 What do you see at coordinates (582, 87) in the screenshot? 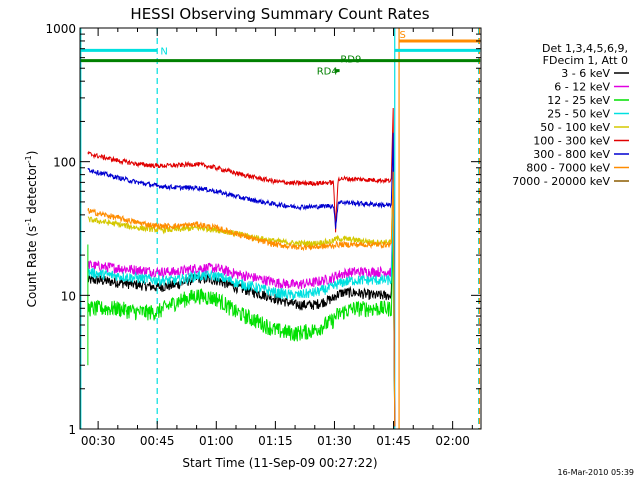
I see `legend-label-1: 6 - 12 keV` at bounding box center [582, 87].